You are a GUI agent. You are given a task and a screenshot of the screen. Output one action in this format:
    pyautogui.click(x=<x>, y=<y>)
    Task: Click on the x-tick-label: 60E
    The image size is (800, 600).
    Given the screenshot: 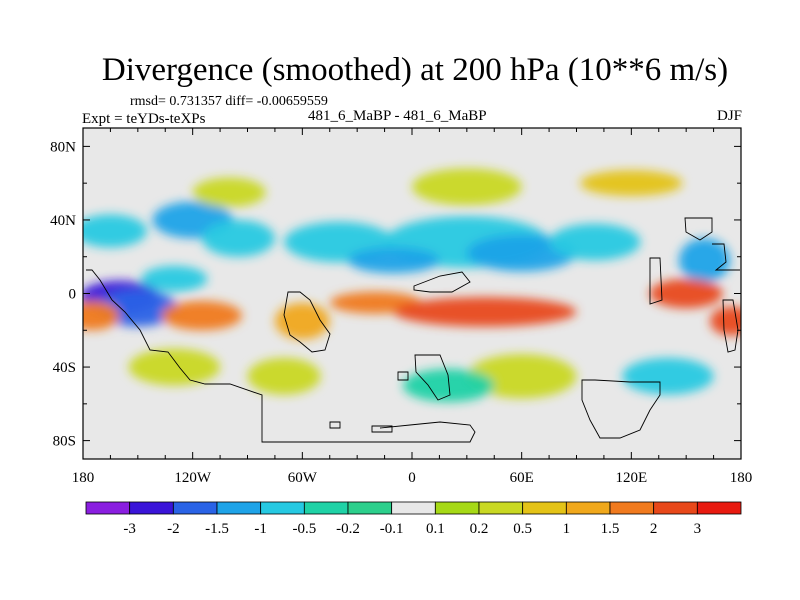 What is the action you would take?
    pyautogui.click(x=522, y=478)
    